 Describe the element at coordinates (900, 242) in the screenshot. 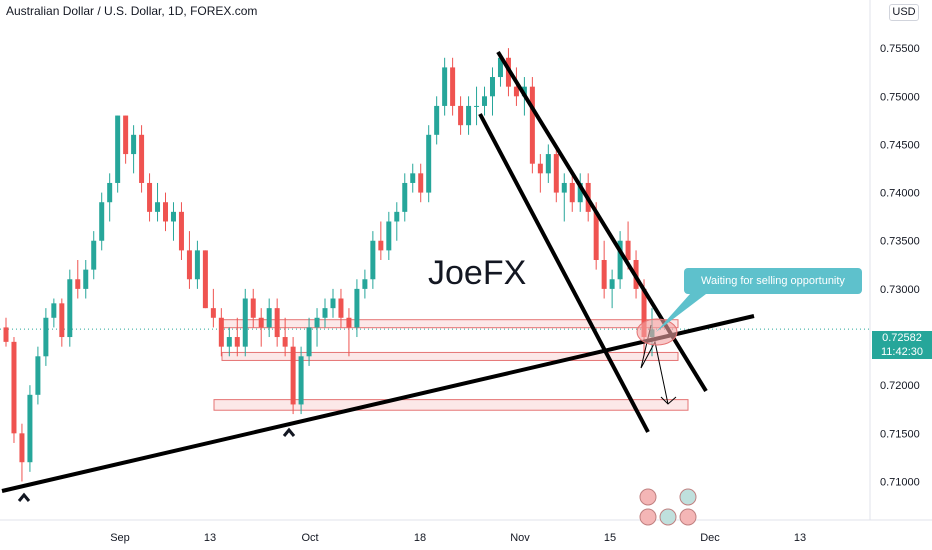

I see `y-tick-label: 0.73500` at that location.